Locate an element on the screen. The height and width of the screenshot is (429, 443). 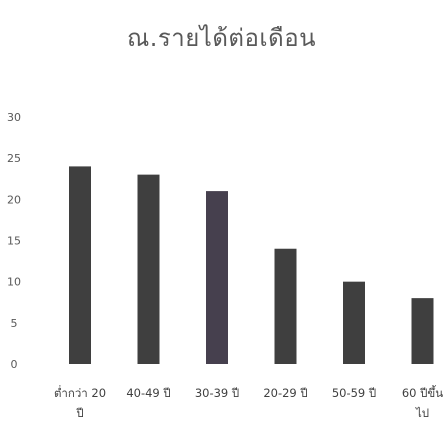
x-tick-label-line: 20-29 ปี is located at coordinates (285, 393).